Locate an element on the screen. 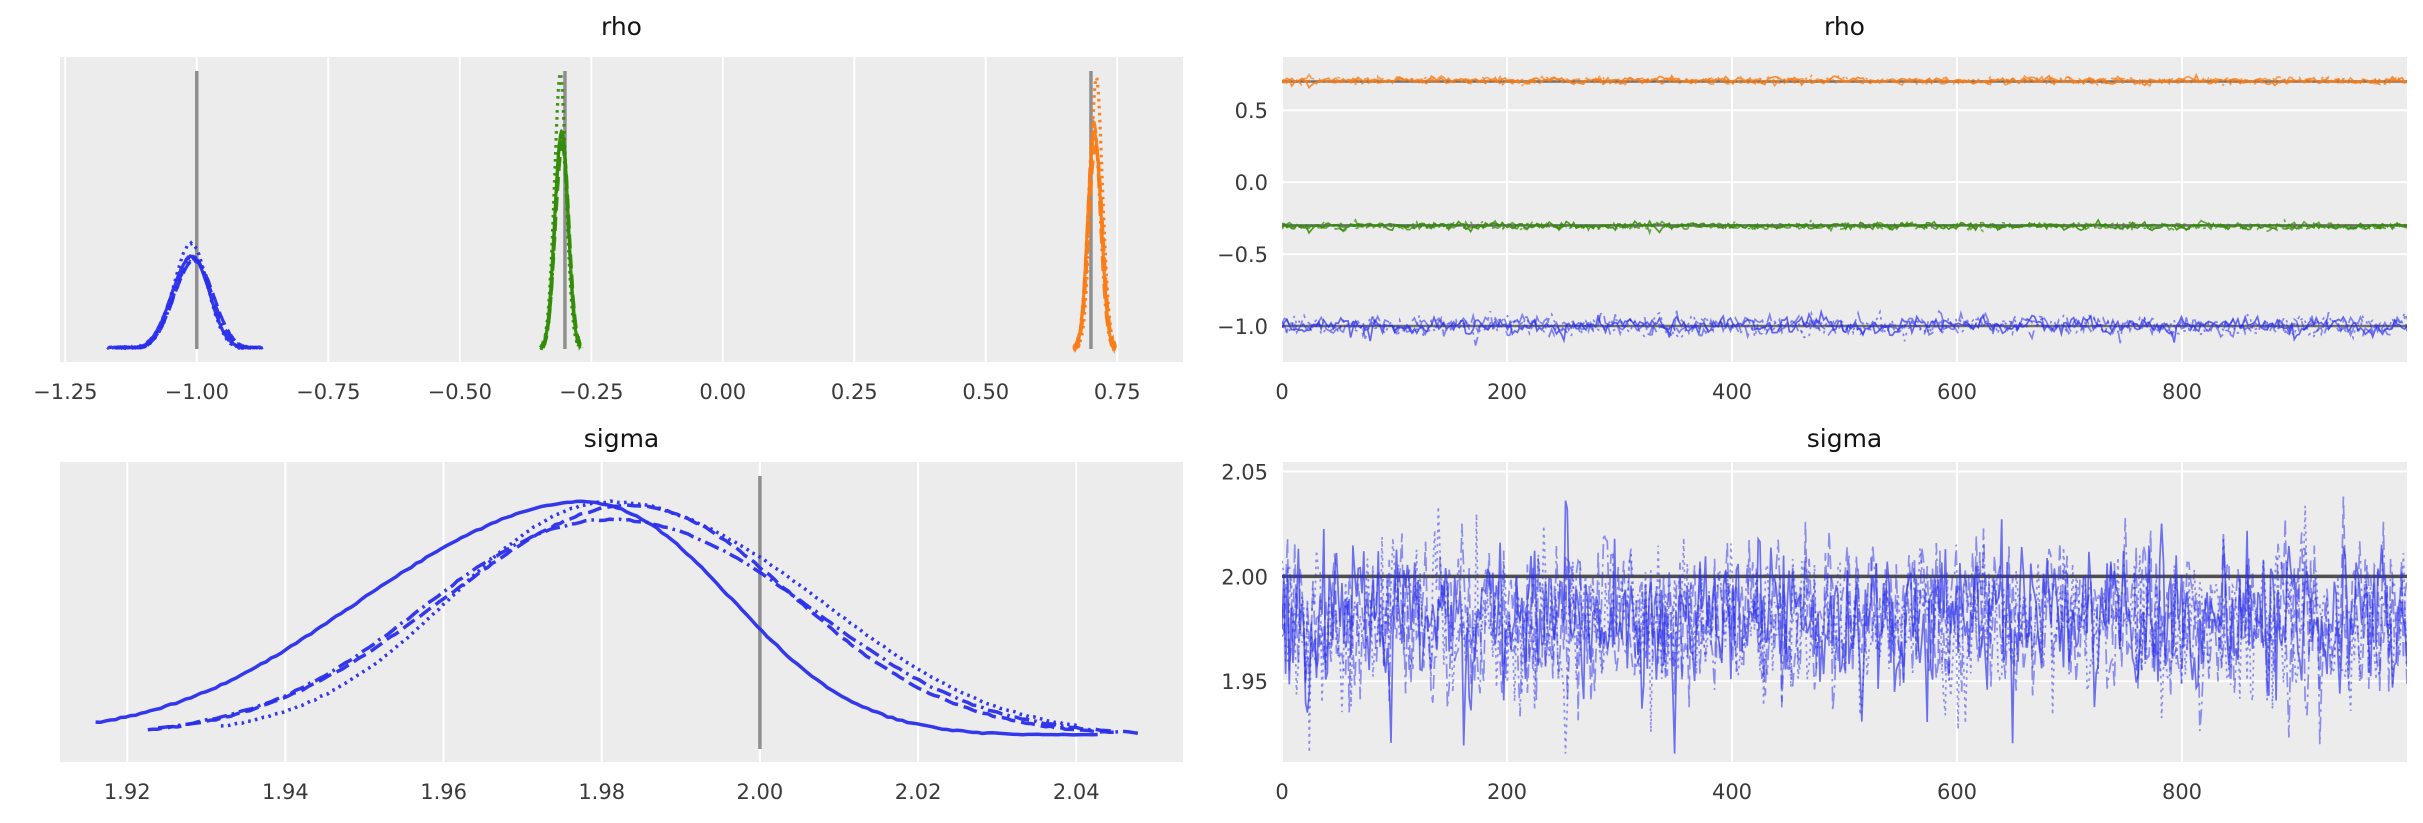 The height and width of the screenshot is (823, 2423). x-tick-label: 0.25 is located at coordinates (854, 392).